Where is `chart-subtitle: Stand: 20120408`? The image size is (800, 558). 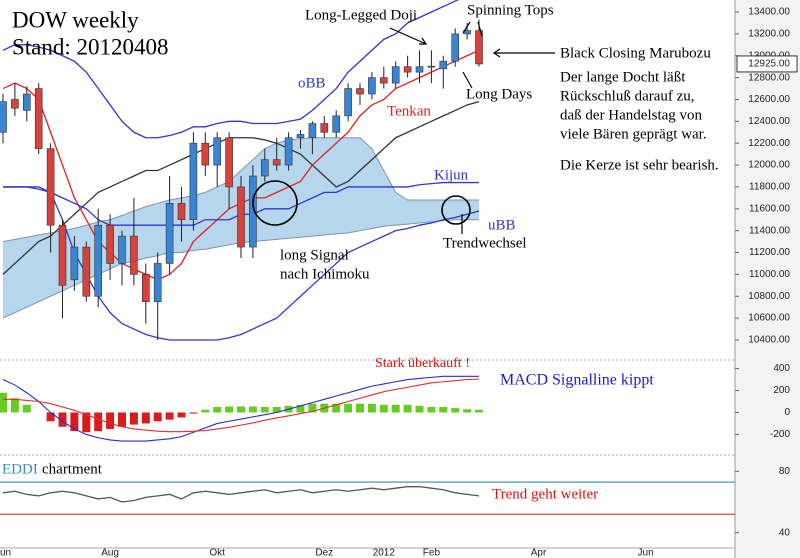
chart-subtitle: Stand: 20120408 is located at coordinates (90, 46).